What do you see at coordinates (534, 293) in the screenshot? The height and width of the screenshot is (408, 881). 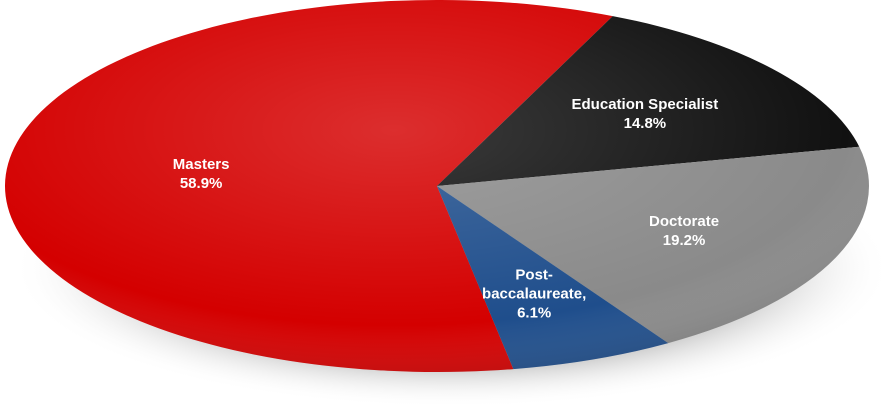 I see `pie-data-label: Post-baccalaureate, 6.1%` at bounding box center [534, 293].